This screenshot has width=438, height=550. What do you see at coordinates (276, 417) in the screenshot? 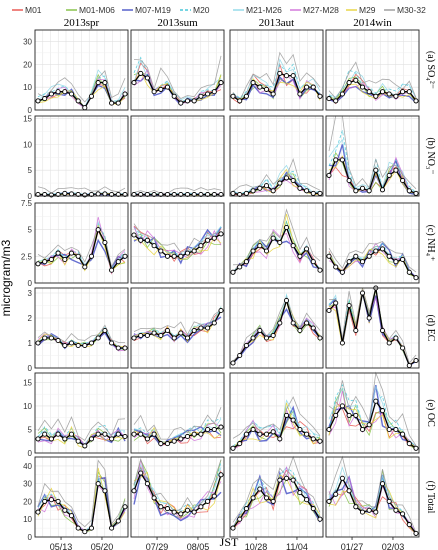
I see `sim-line-M30-32-r4-c2` at bounding box center [276, 417].